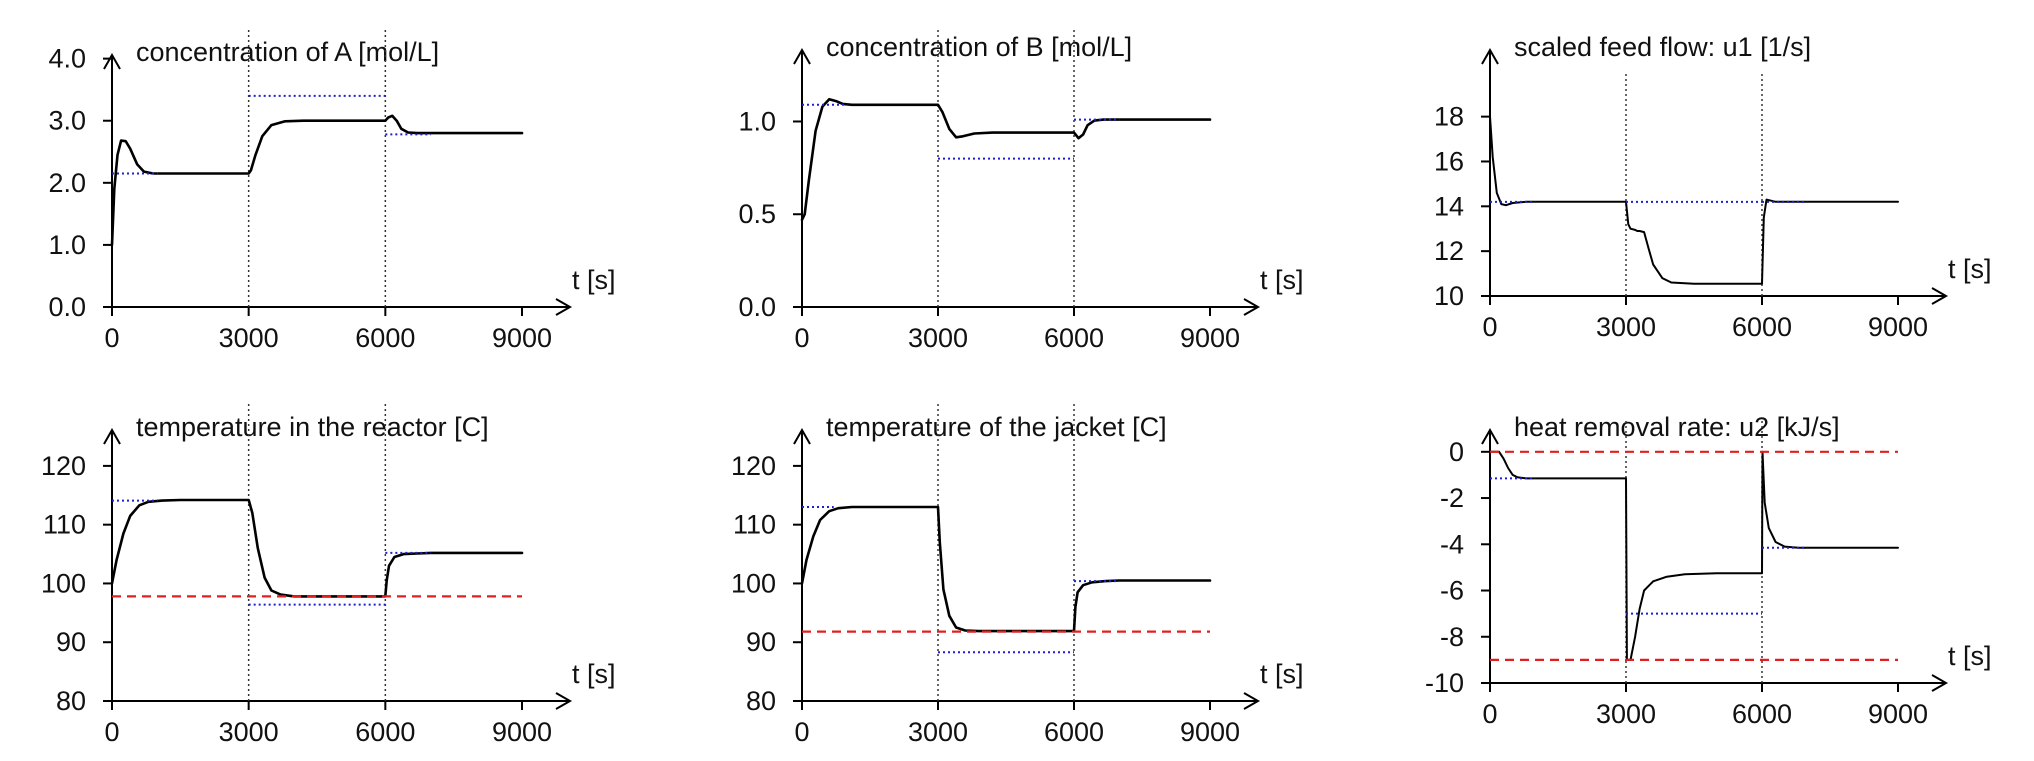  I want to click on chart-title: concentration of B [mol/L], so click(979, 47).